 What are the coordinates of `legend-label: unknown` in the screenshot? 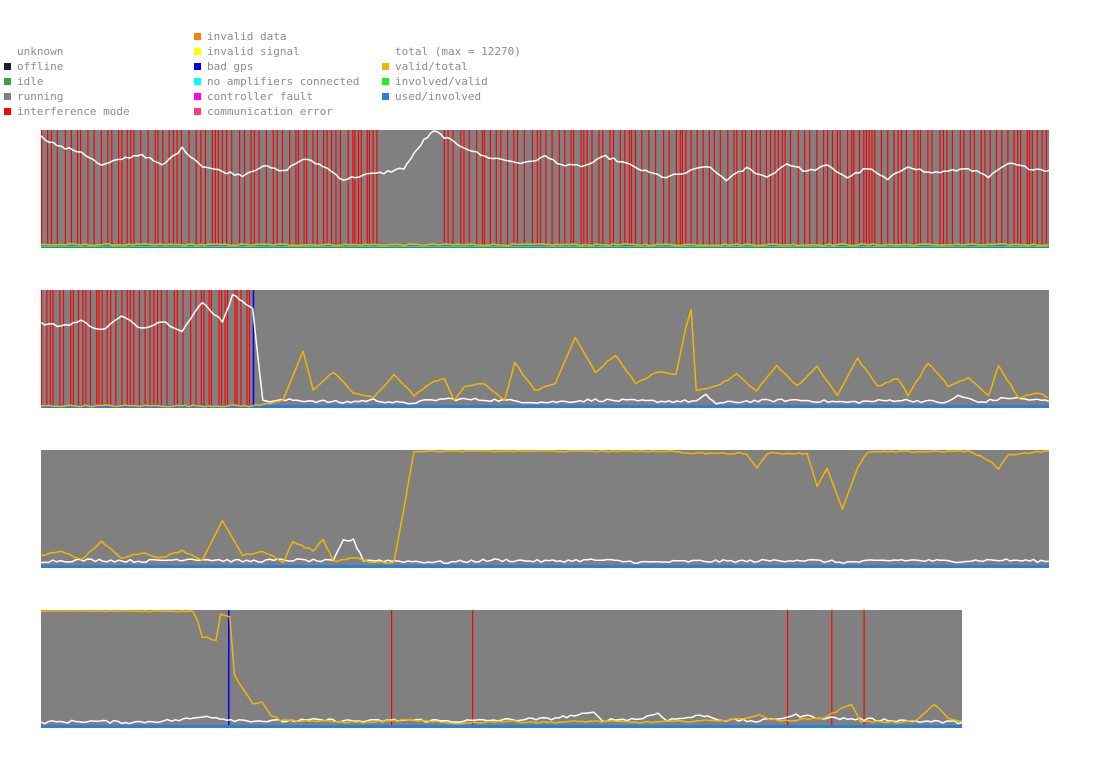 It's located at (40, 51).